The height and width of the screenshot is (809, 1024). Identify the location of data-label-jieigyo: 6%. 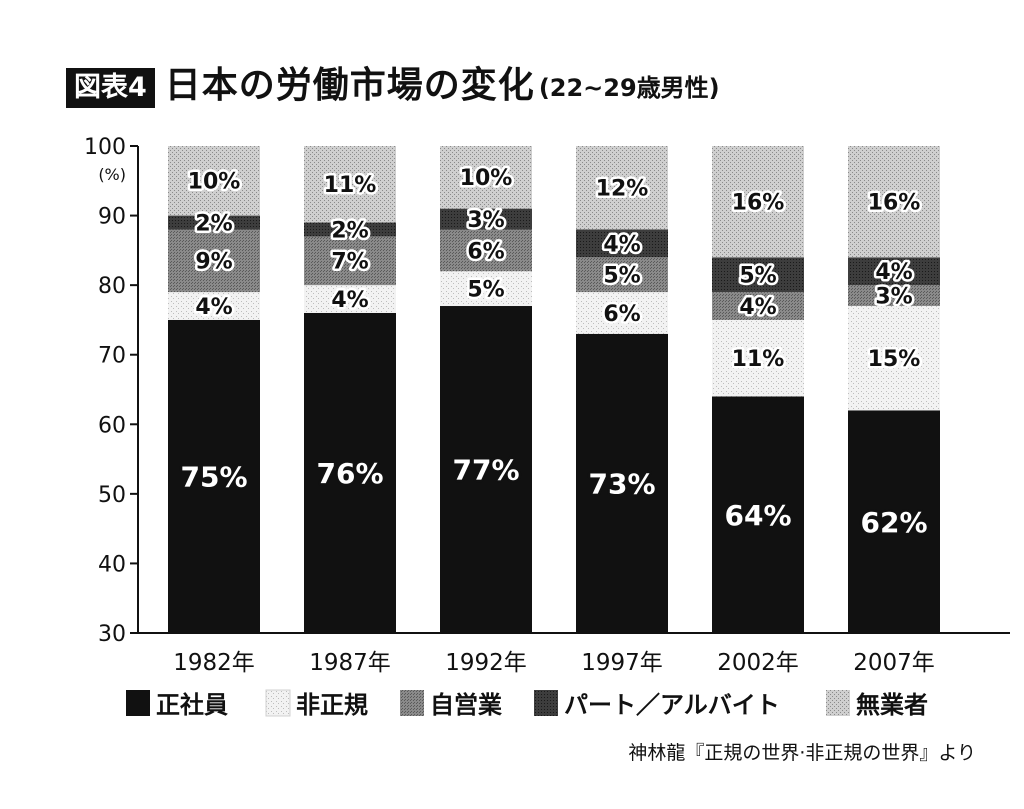
(485, 251).